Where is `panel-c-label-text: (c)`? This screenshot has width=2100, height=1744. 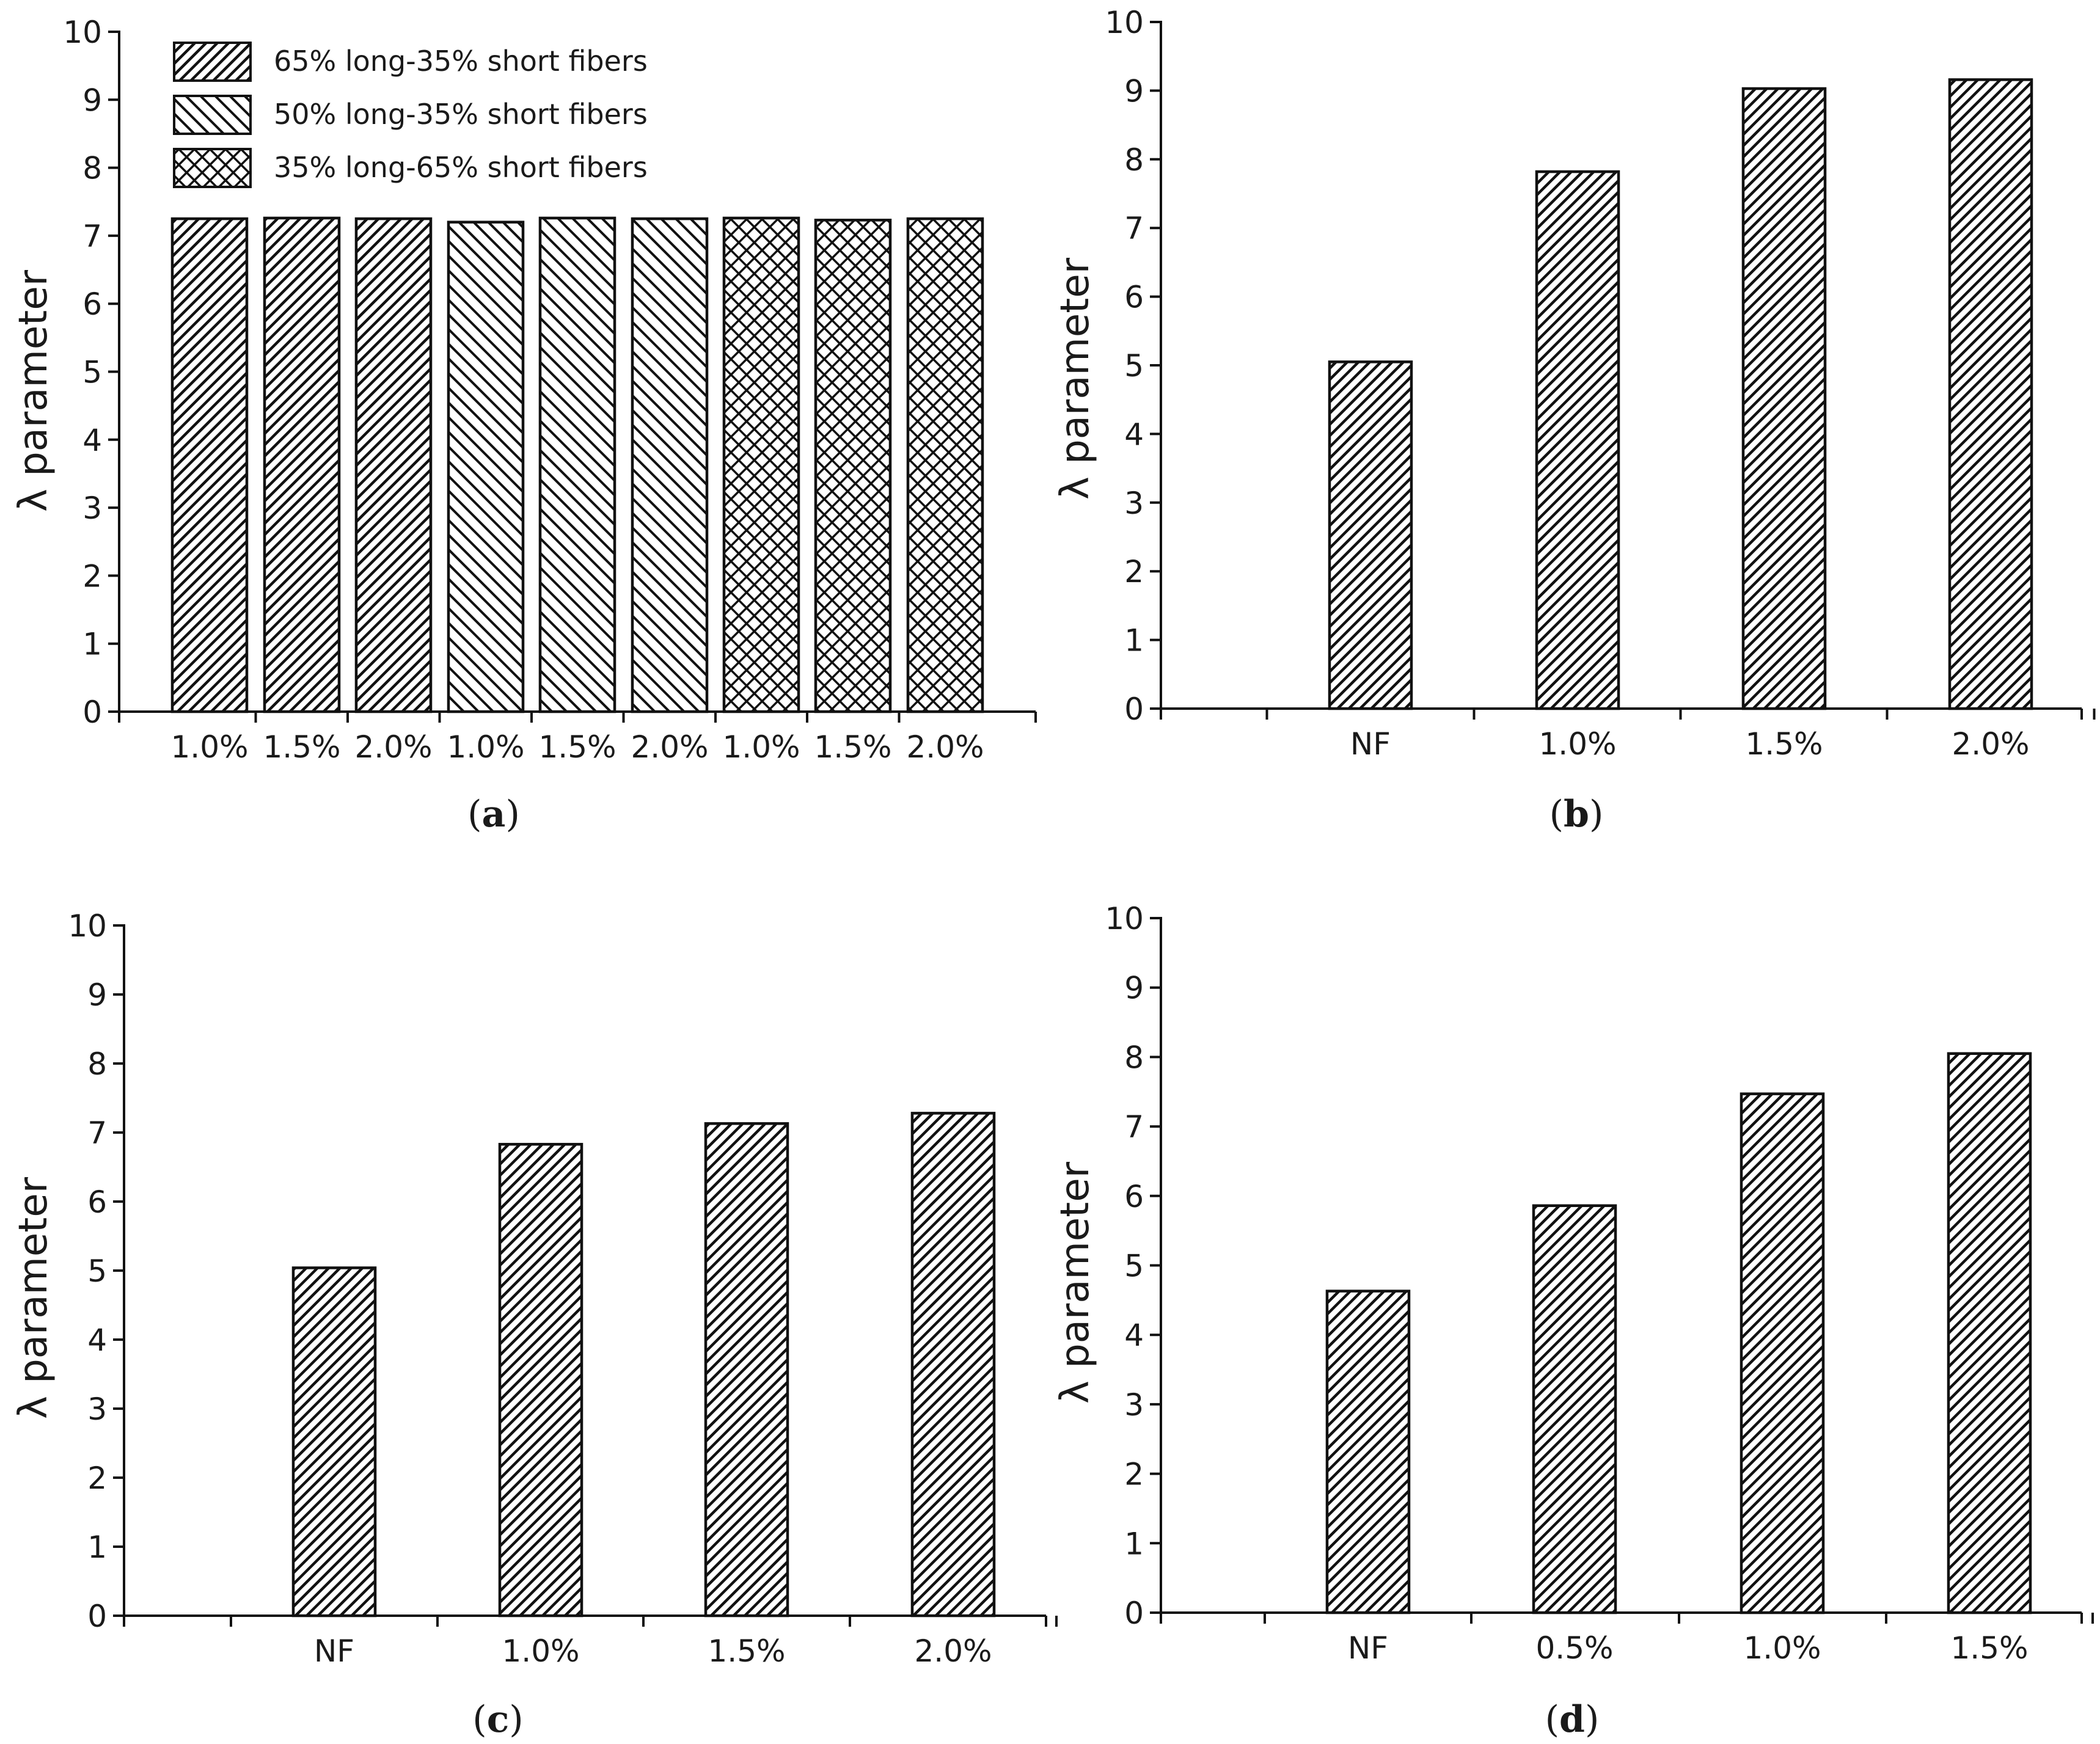
panel-c-label-text: (c) is located at coordinates (498, 1719).